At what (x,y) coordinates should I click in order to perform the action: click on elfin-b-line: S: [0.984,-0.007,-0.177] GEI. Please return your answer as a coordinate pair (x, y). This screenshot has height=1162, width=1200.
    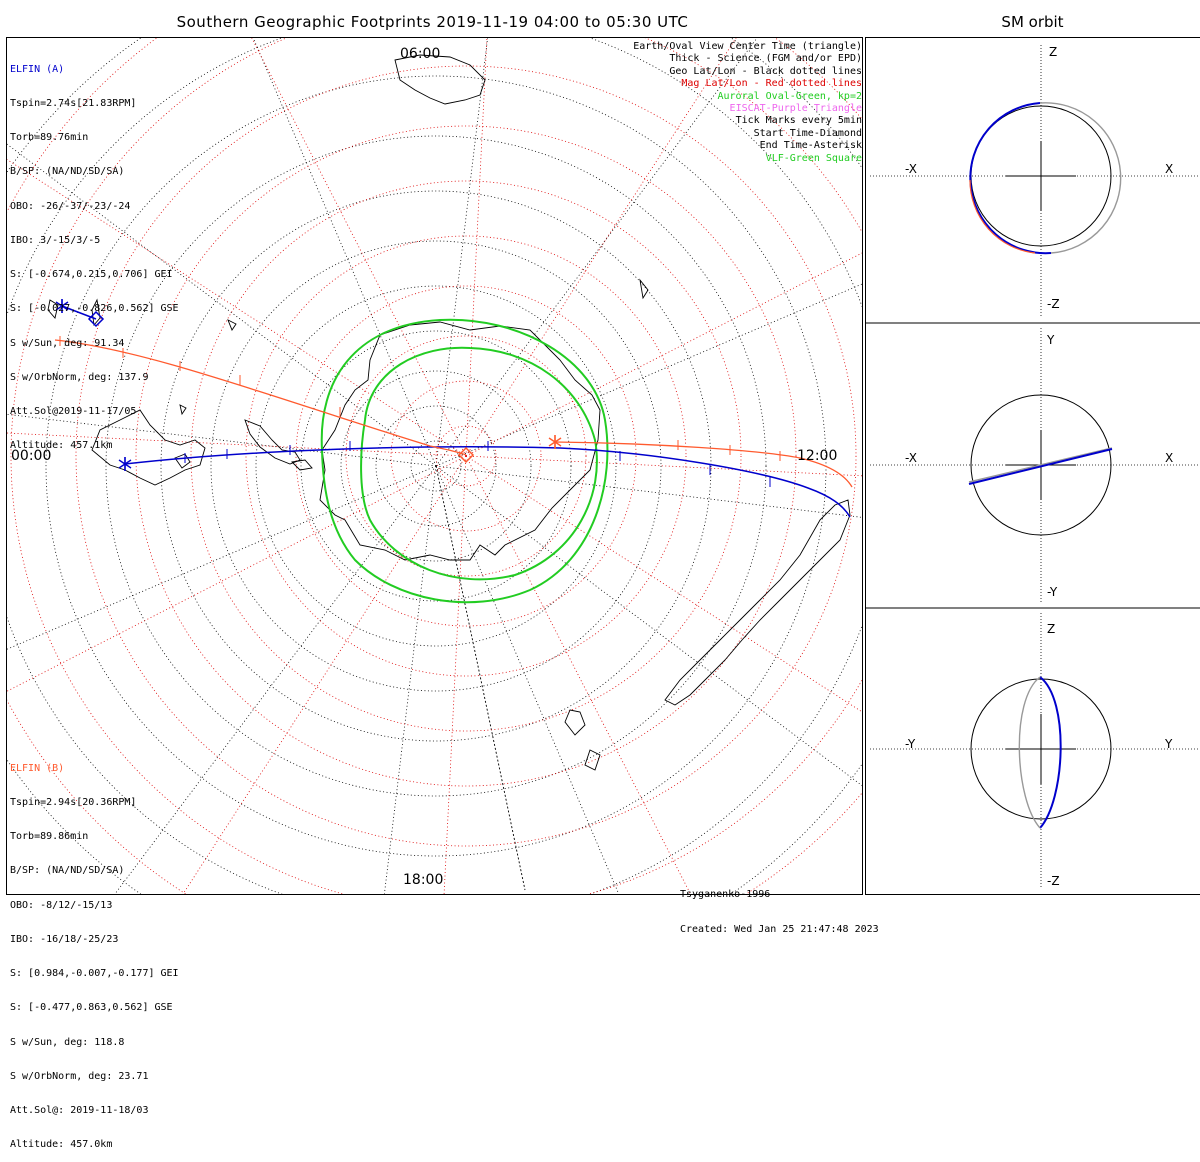
    Looking at the image, I should click on (94, 974).